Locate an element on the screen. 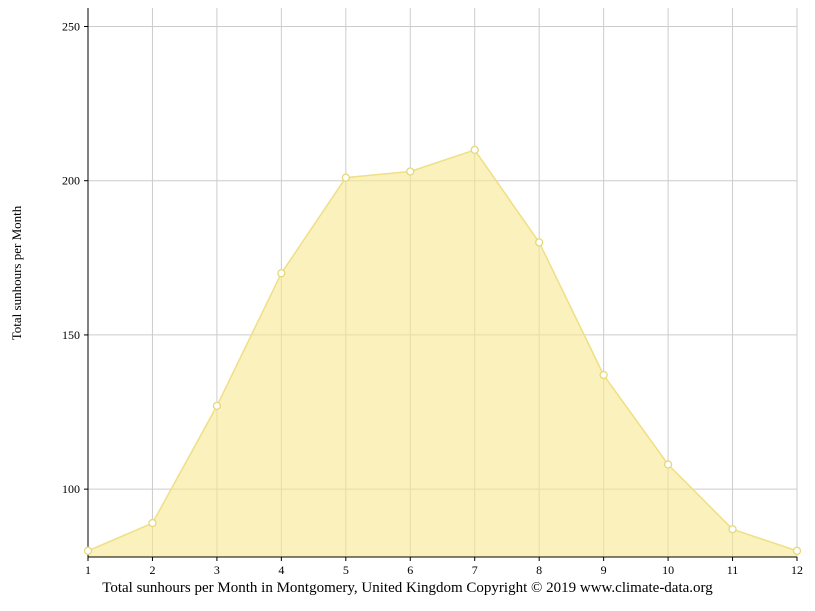  x-tick-label: 2 is located at coordinates (152, 570).